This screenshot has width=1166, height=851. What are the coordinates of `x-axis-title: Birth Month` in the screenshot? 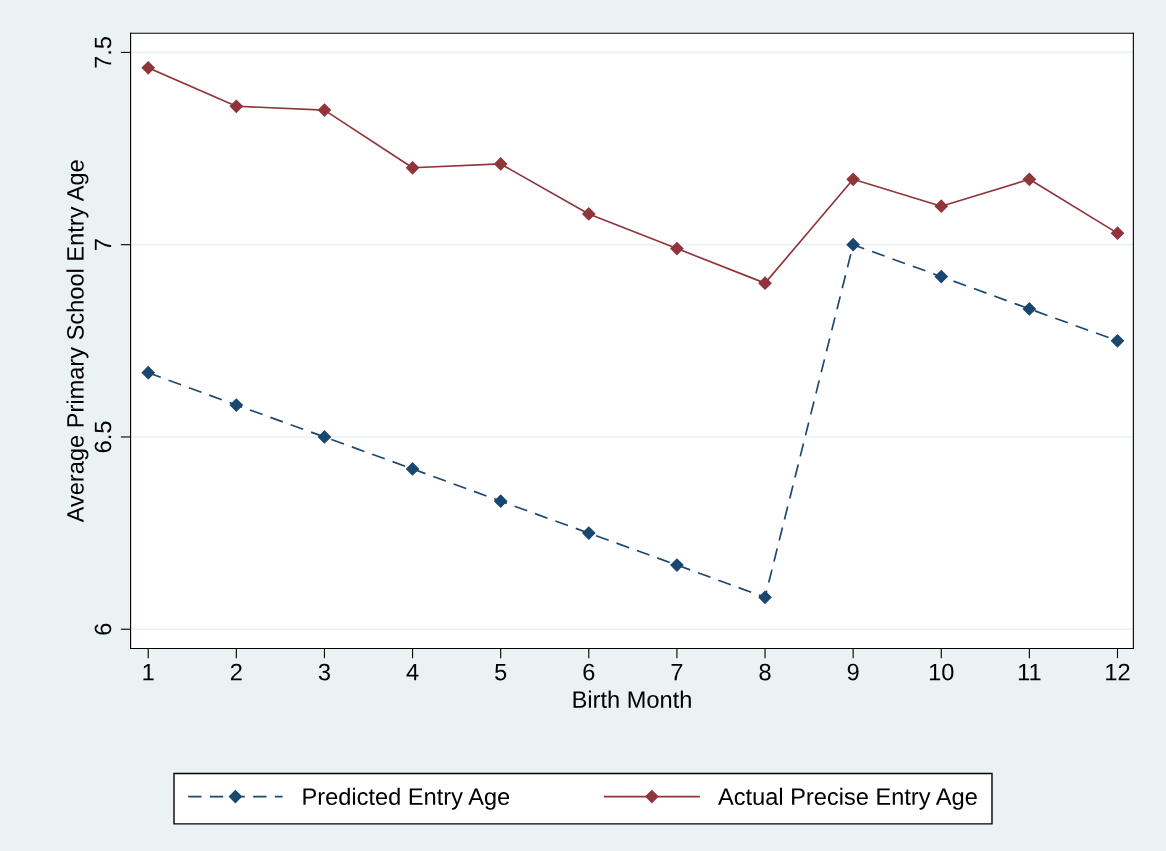 It's located at (632, 699).